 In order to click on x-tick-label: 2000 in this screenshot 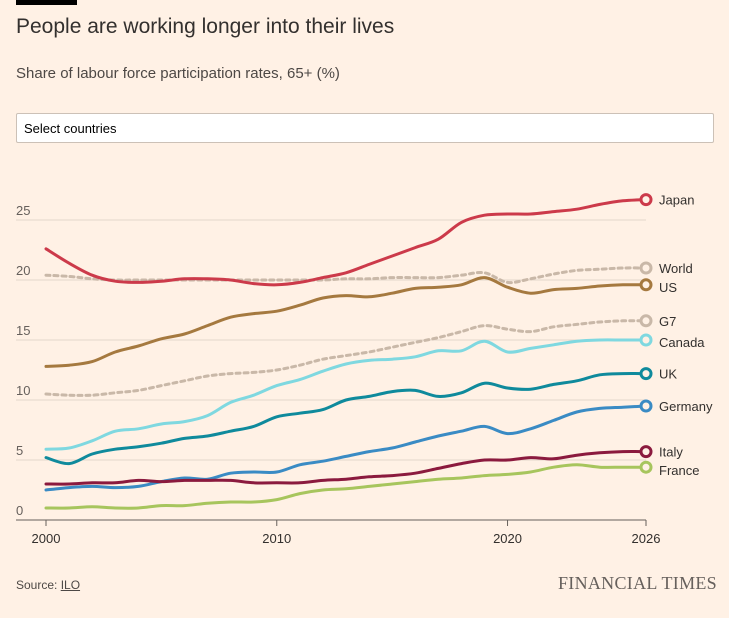, I will do `click(46, 538)`.